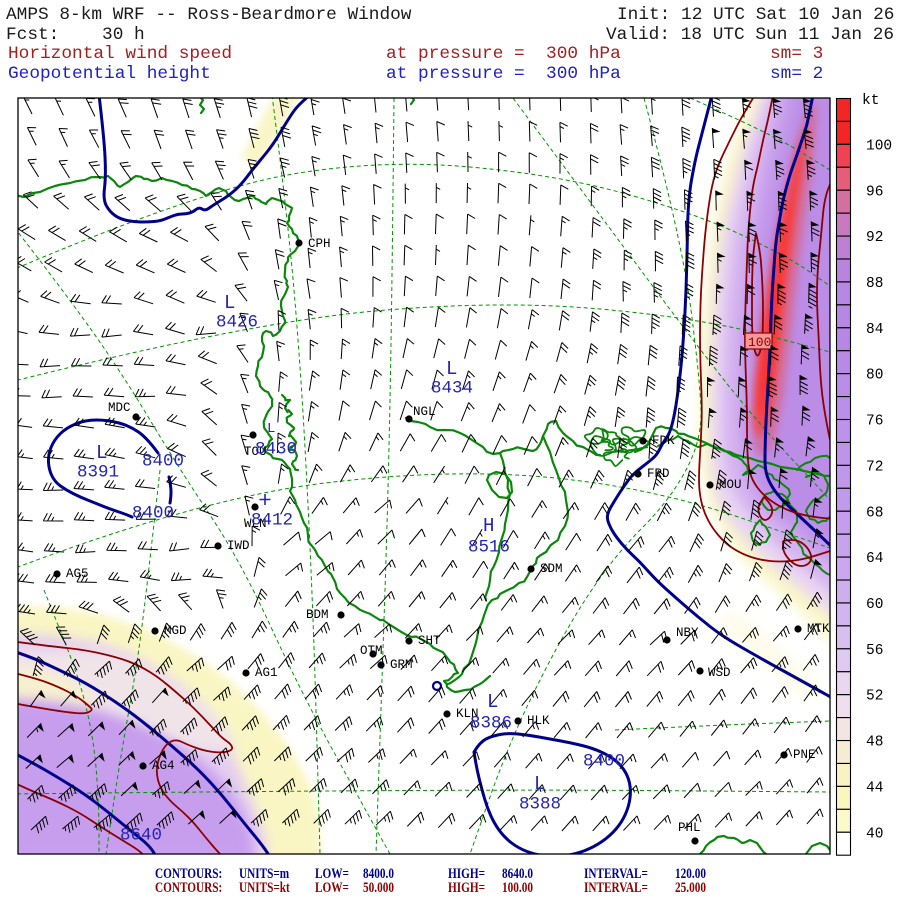 This screenshot has width=900, height=900. Describe the element at coordinates (874, 330) in the screenshot. I see `svg-text: 84` at that location.